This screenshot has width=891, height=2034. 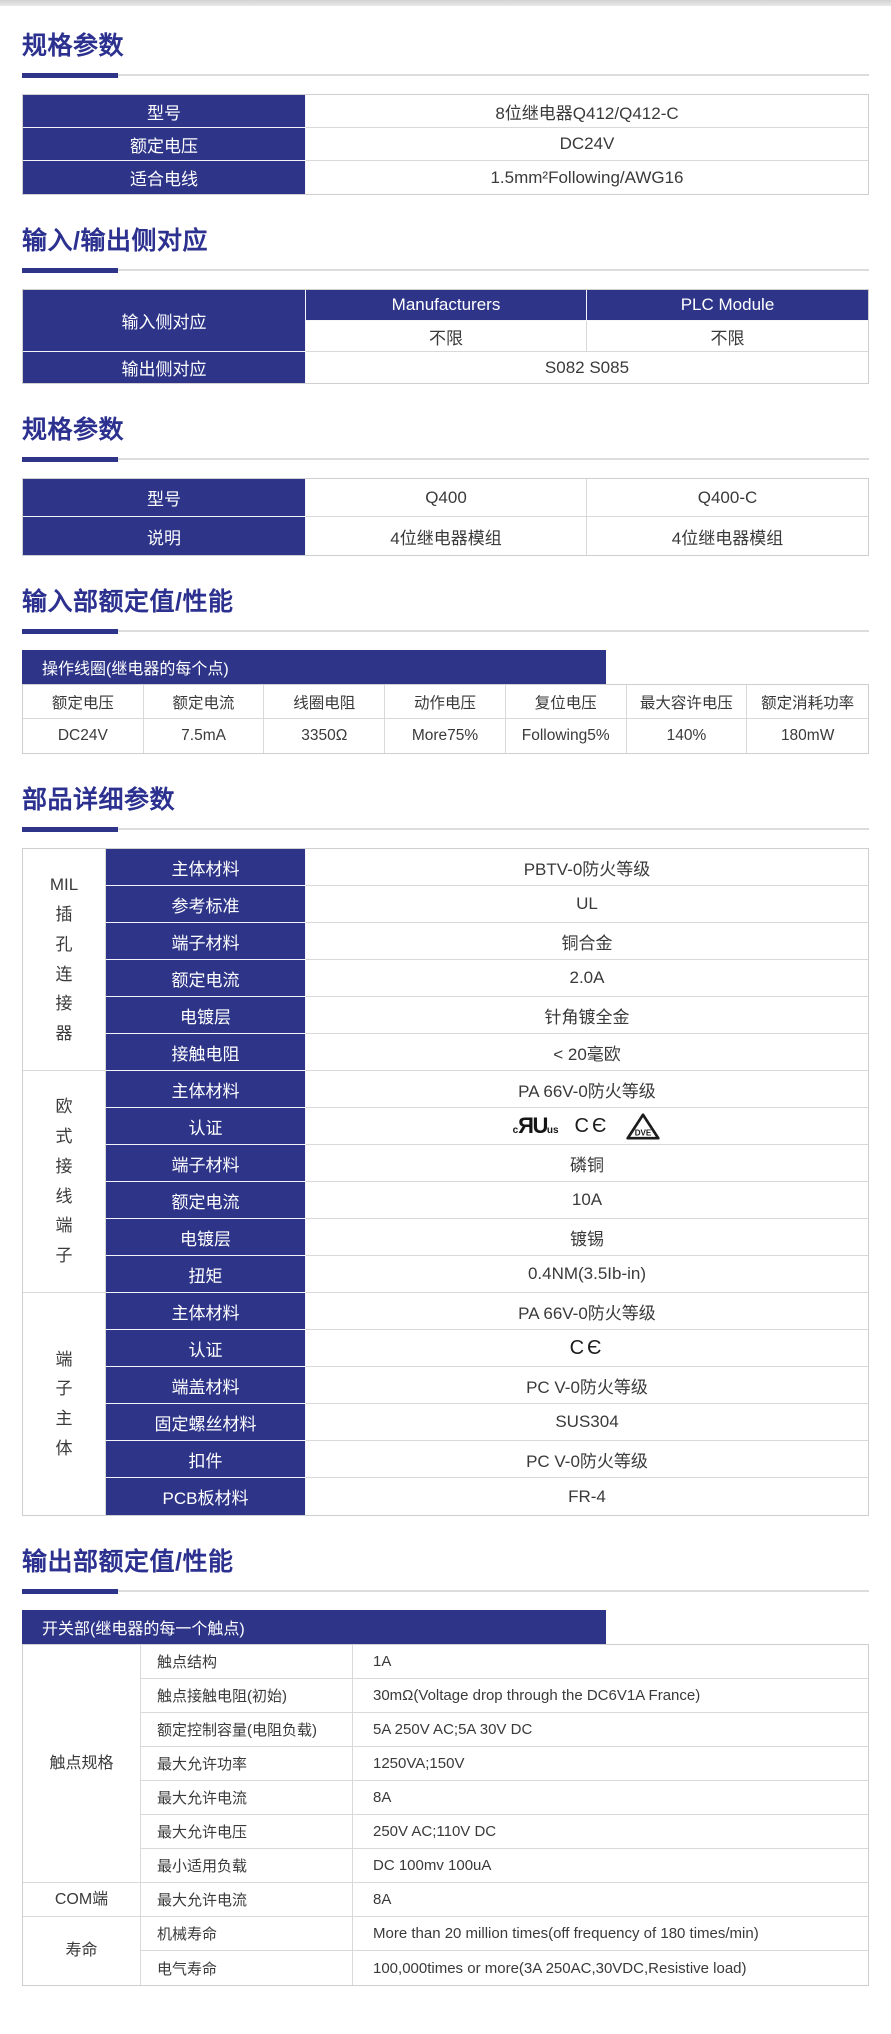 I want to click on section-specs-q400: 规格参数 型号 Q400 Q400-C 说明 4位继电器模组 4位继电器模组, so click(x=445, y=483).